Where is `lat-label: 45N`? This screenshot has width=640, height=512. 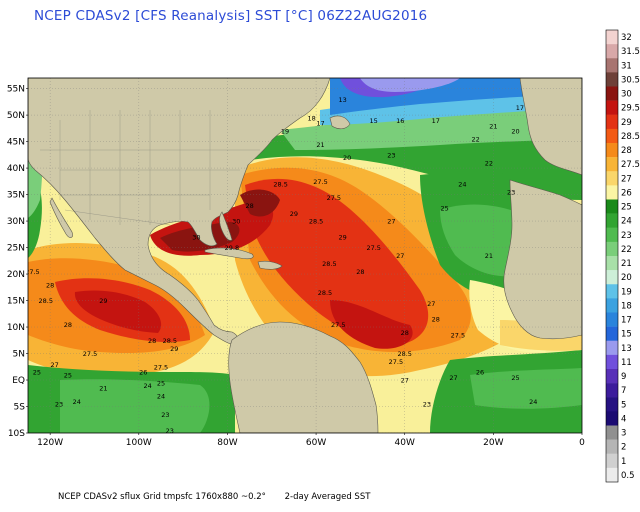 lat-label: 45N is located at coordinates (16, 143).